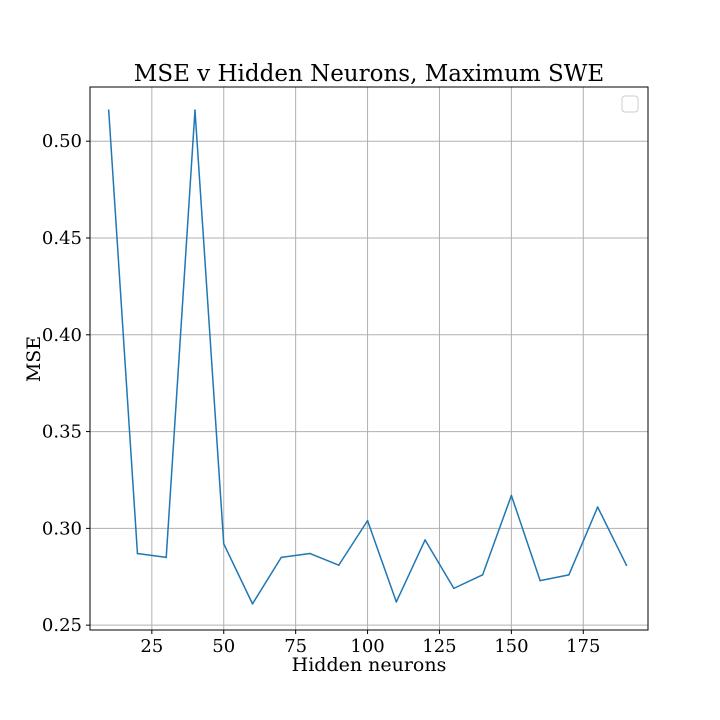  I want to click on y-axis-label: MSE, so click(34, 359).